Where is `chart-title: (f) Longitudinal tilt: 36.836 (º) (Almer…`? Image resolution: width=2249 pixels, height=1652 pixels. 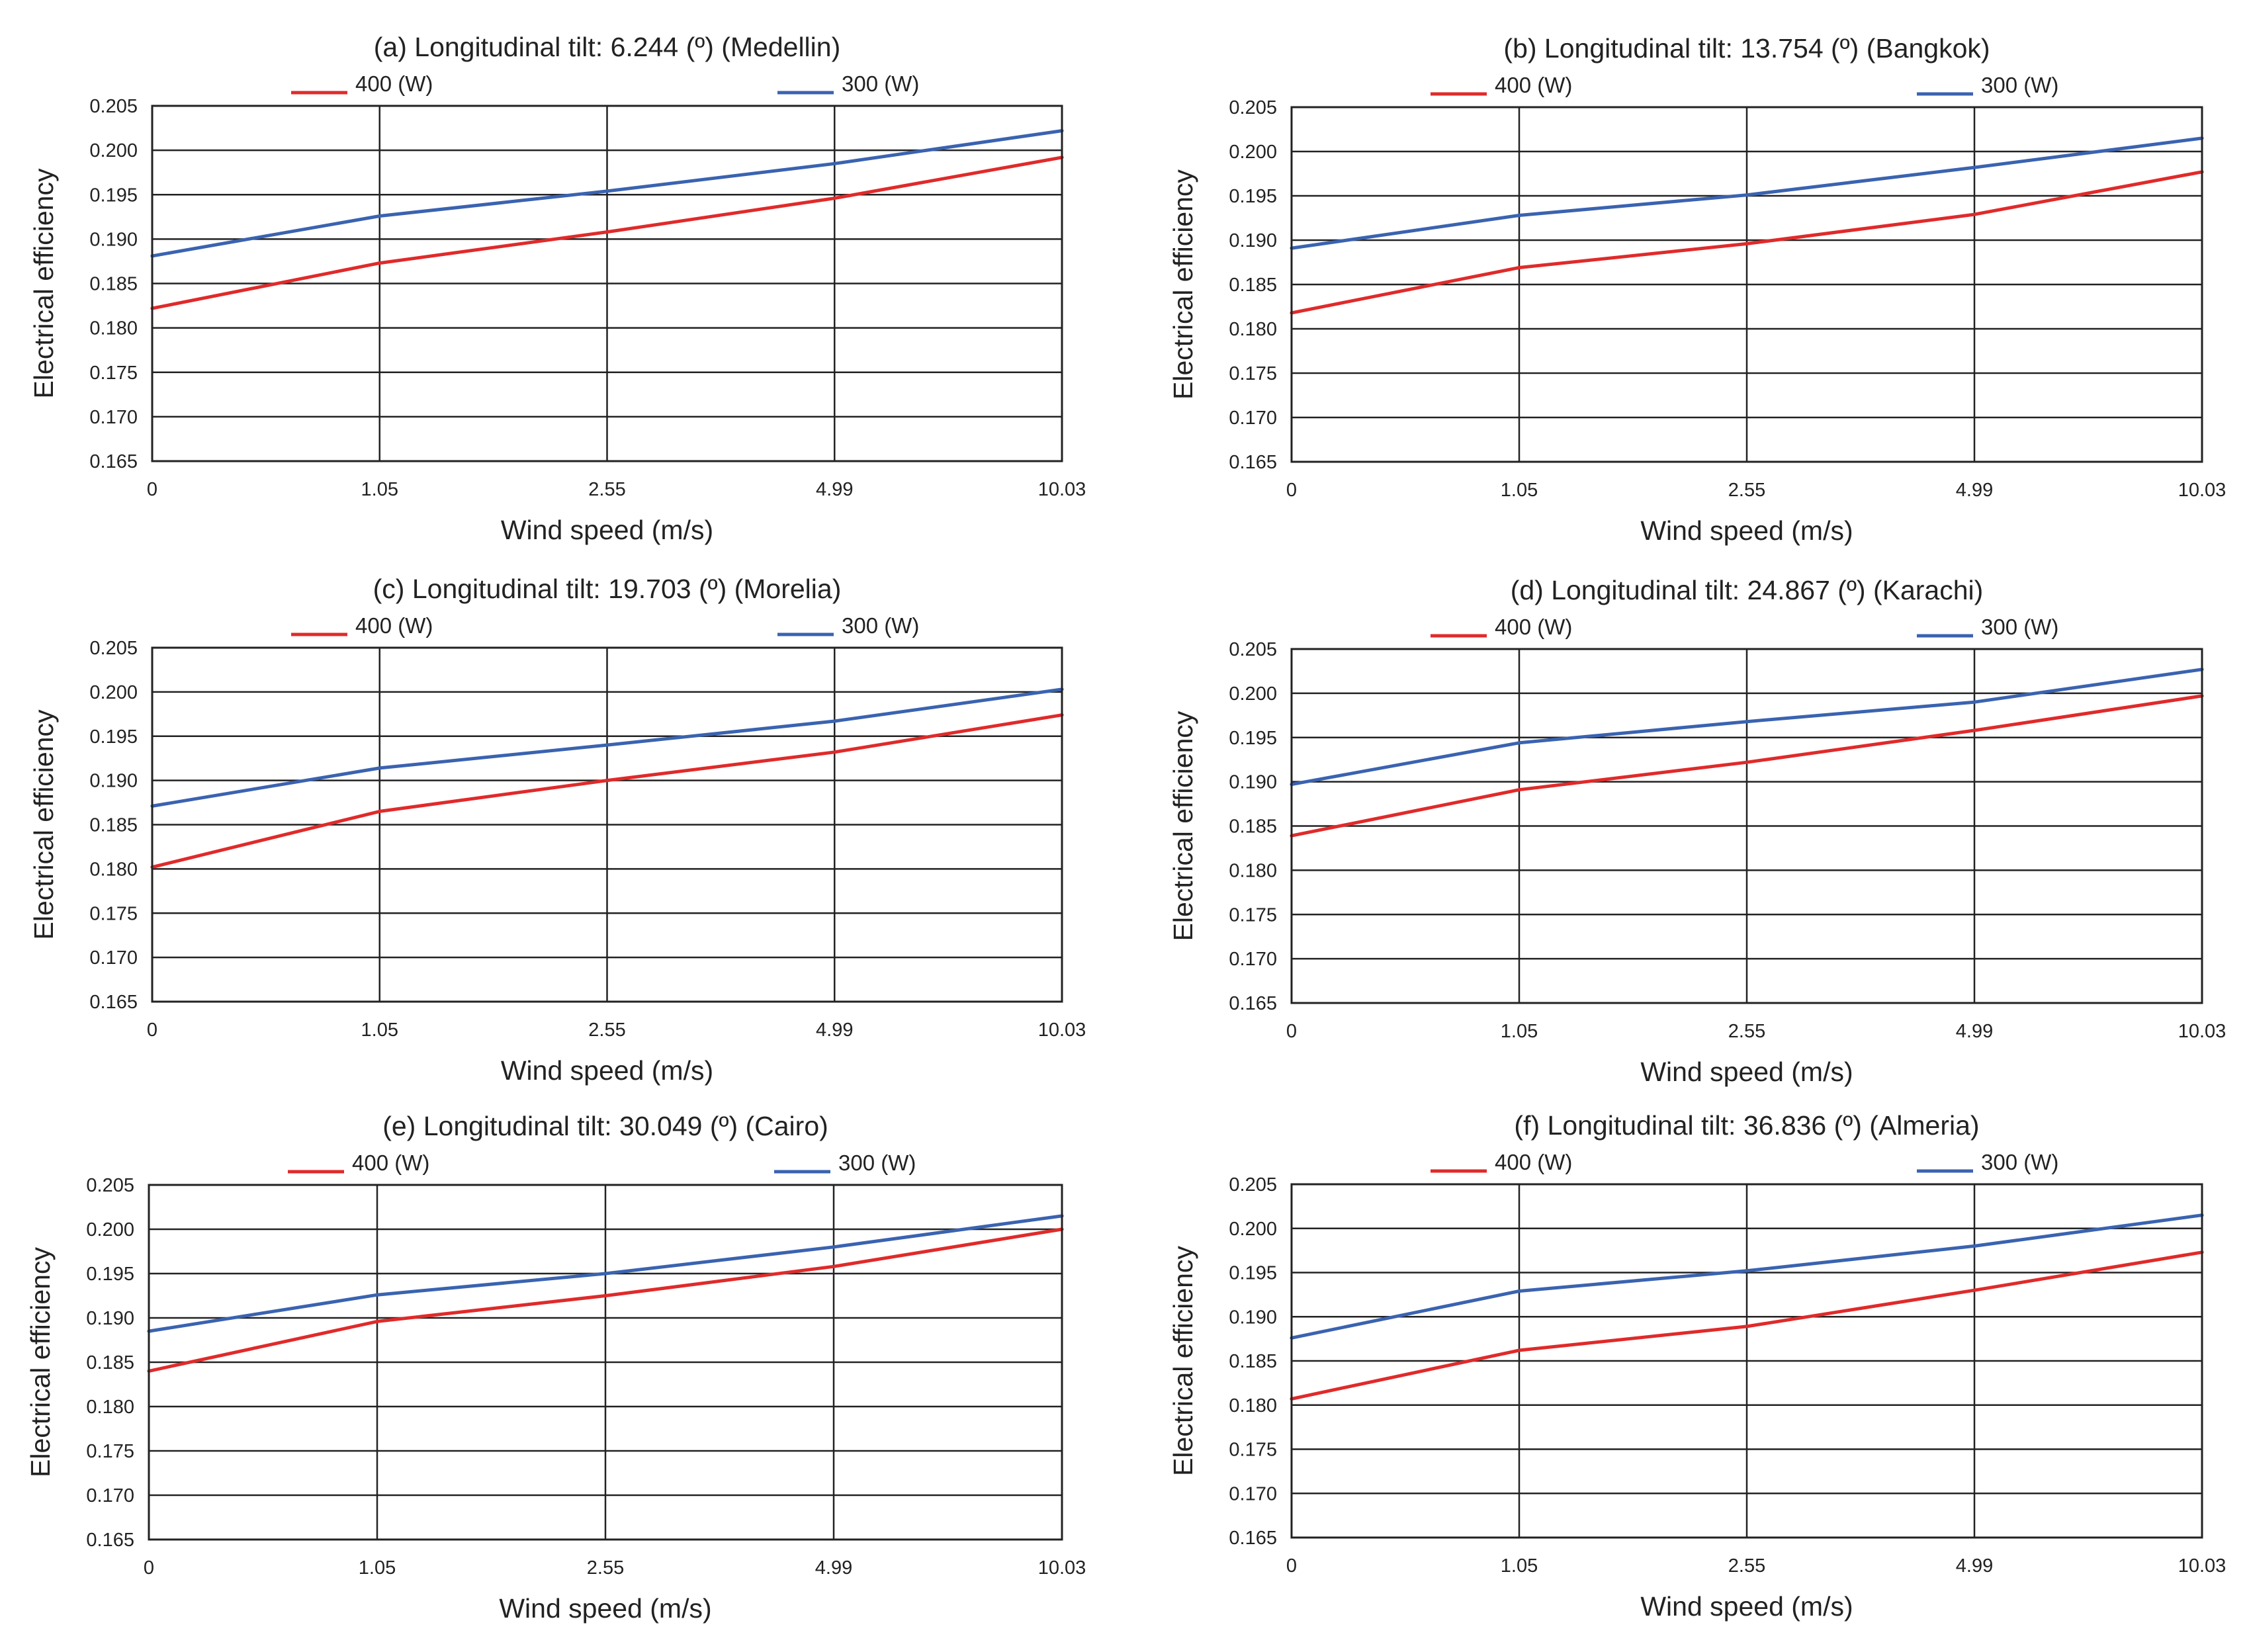 chart-title: (f) Longitudinal tilt: 36.836 (º) (Almer… is located at coordinates (1746, 1125).